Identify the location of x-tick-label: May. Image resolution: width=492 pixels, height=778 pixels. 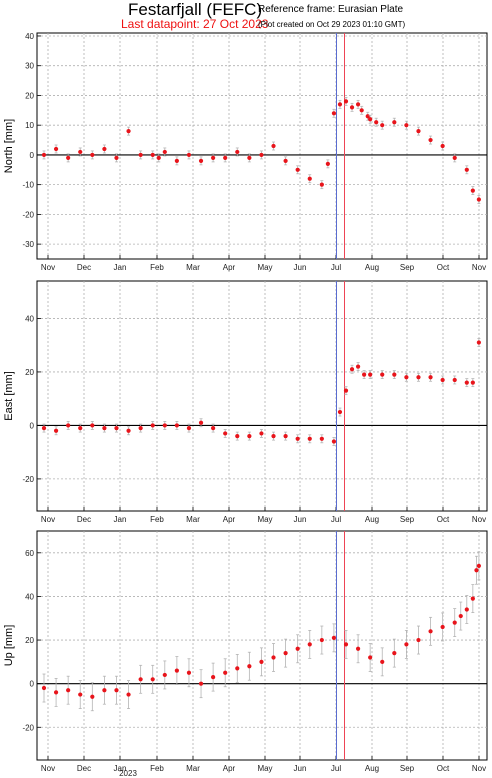
(264, 768).